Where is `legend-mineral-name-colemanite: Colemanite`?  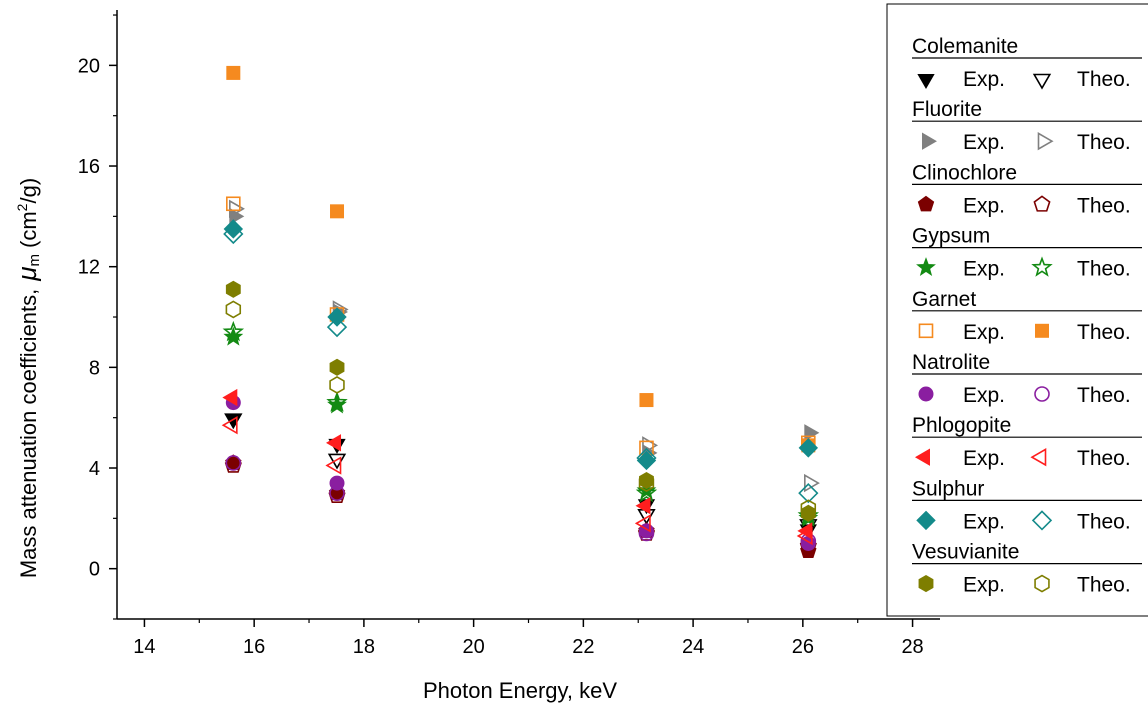 legend-mineral-name-colemanite: Colemanite is located at coordinates (965, 46).